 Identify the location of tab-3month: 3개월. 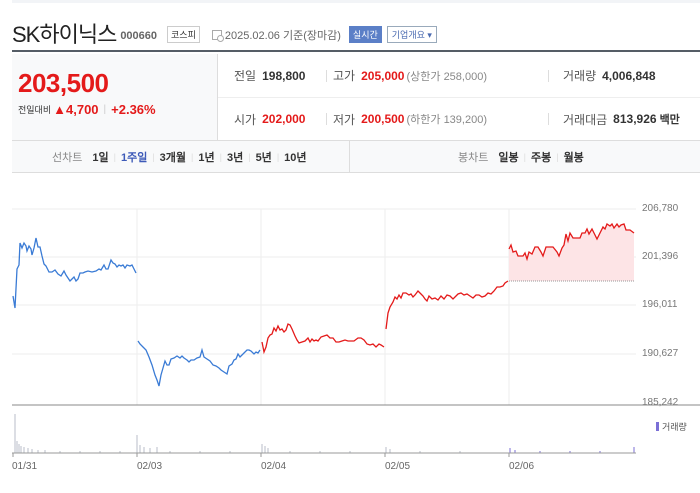
(173, 157).